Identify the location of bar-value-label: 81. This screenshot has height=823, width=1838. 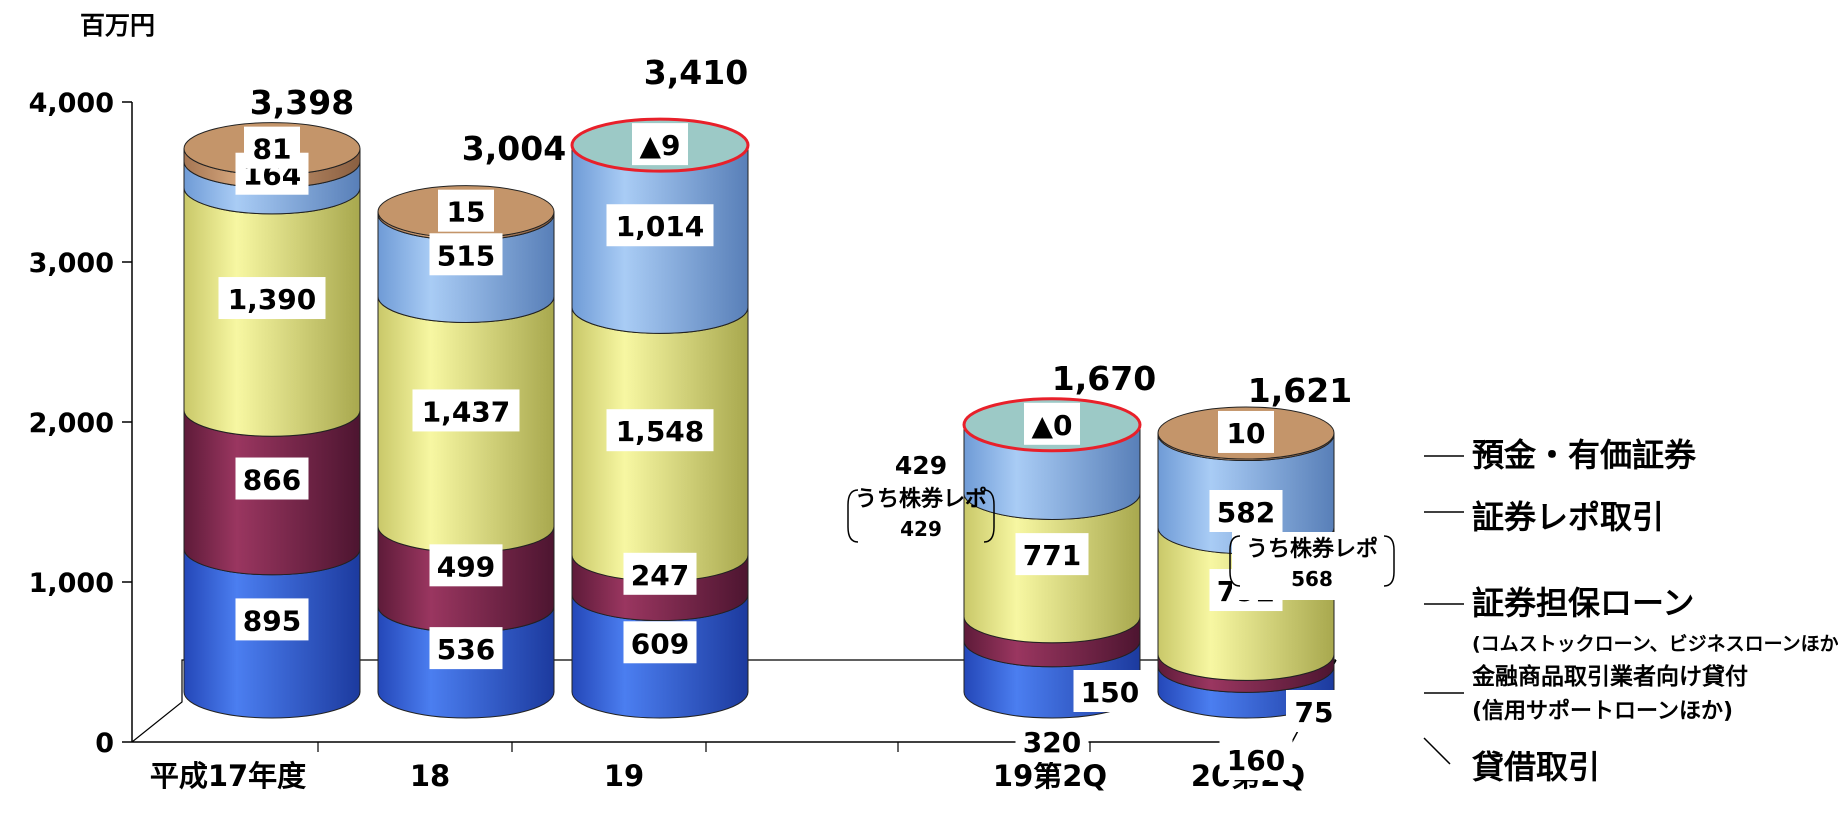
(272, 149).